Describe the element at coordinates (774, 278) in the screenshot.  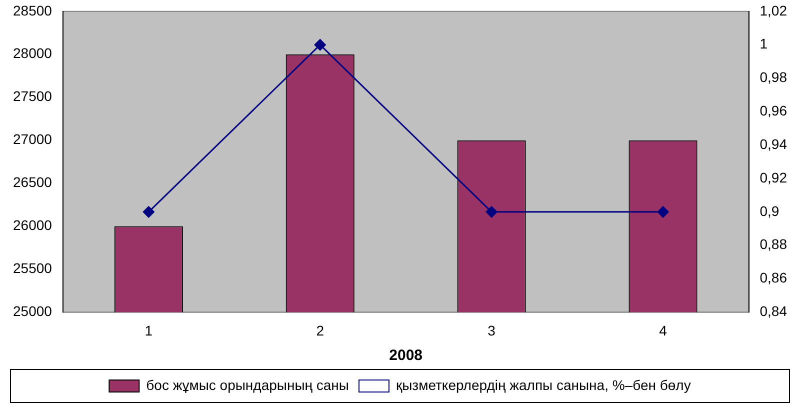
I see `y2-tick-label: 0,86` at that location.